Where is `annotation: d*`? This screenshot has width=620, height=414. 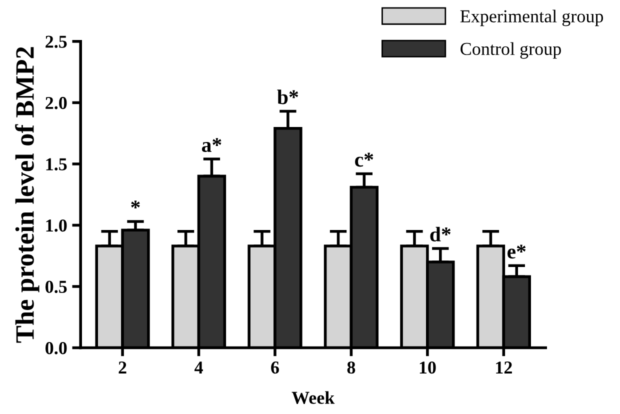
annotation: d* is located at coordinates (440, 234).